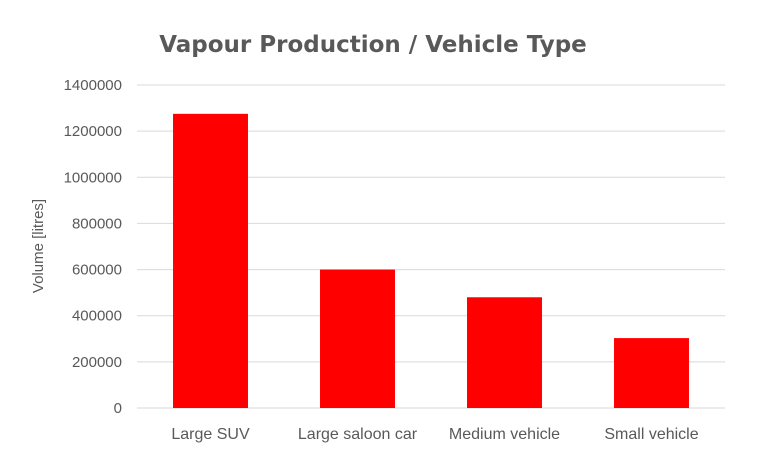  I want to click on x-category-label: Large saloon car, so click(358, 434).